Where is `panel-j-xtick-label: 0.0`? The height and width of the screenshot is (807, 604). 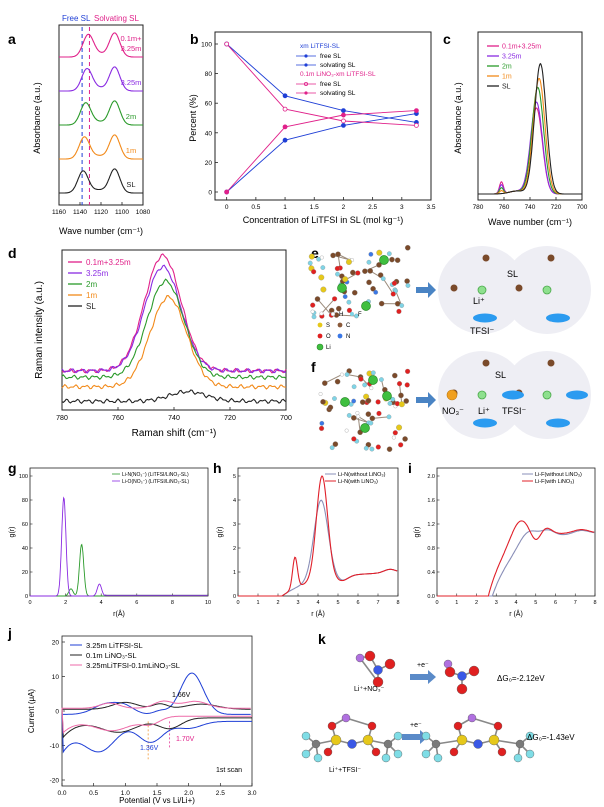
panel-j-xtick-label: 0.0 is located at coordinates (61, 793).